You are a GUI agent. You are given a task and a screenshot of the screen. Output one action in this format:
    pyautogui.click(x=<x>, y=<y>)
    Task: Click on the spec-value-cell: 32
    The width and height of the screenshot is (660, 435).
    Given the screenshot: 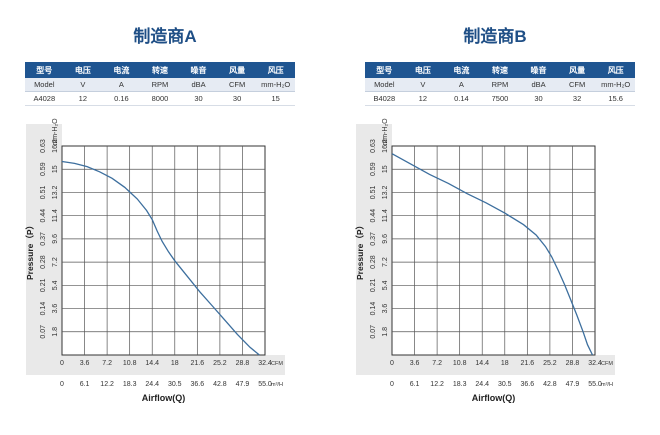 What is the action you would take?
    pyautogui.click(x=577, y=98)
    